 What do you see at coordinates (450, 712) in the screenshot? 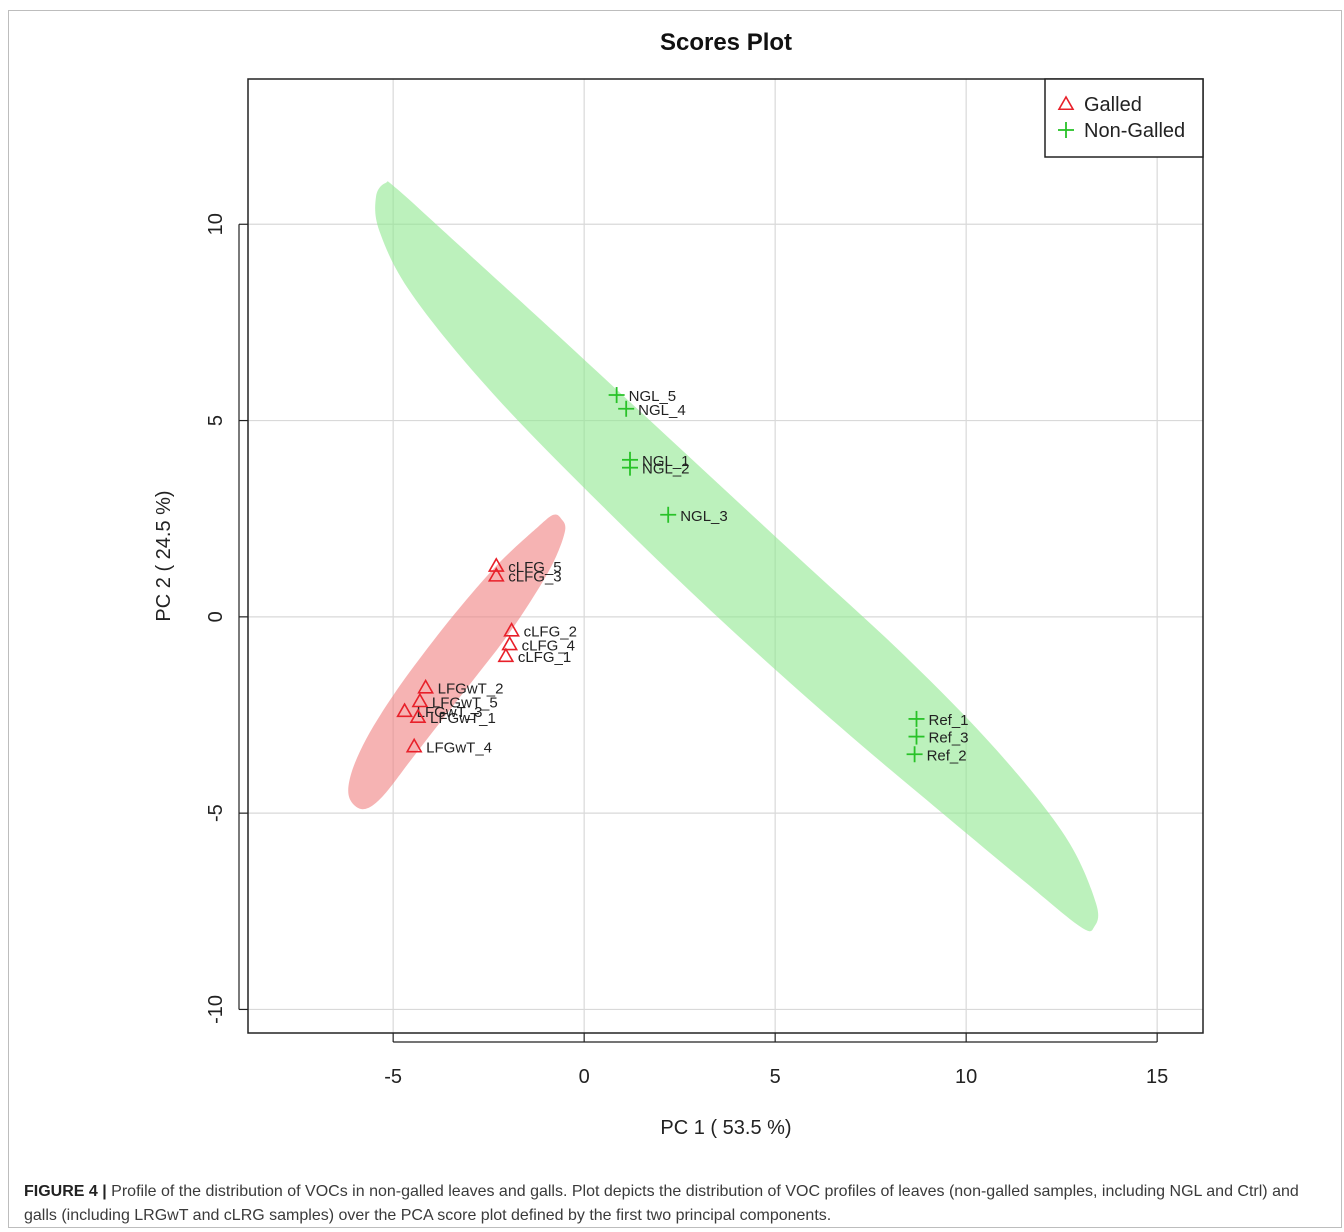
I see `point-label: LFGwT_3` at bounding box center [450, 712].